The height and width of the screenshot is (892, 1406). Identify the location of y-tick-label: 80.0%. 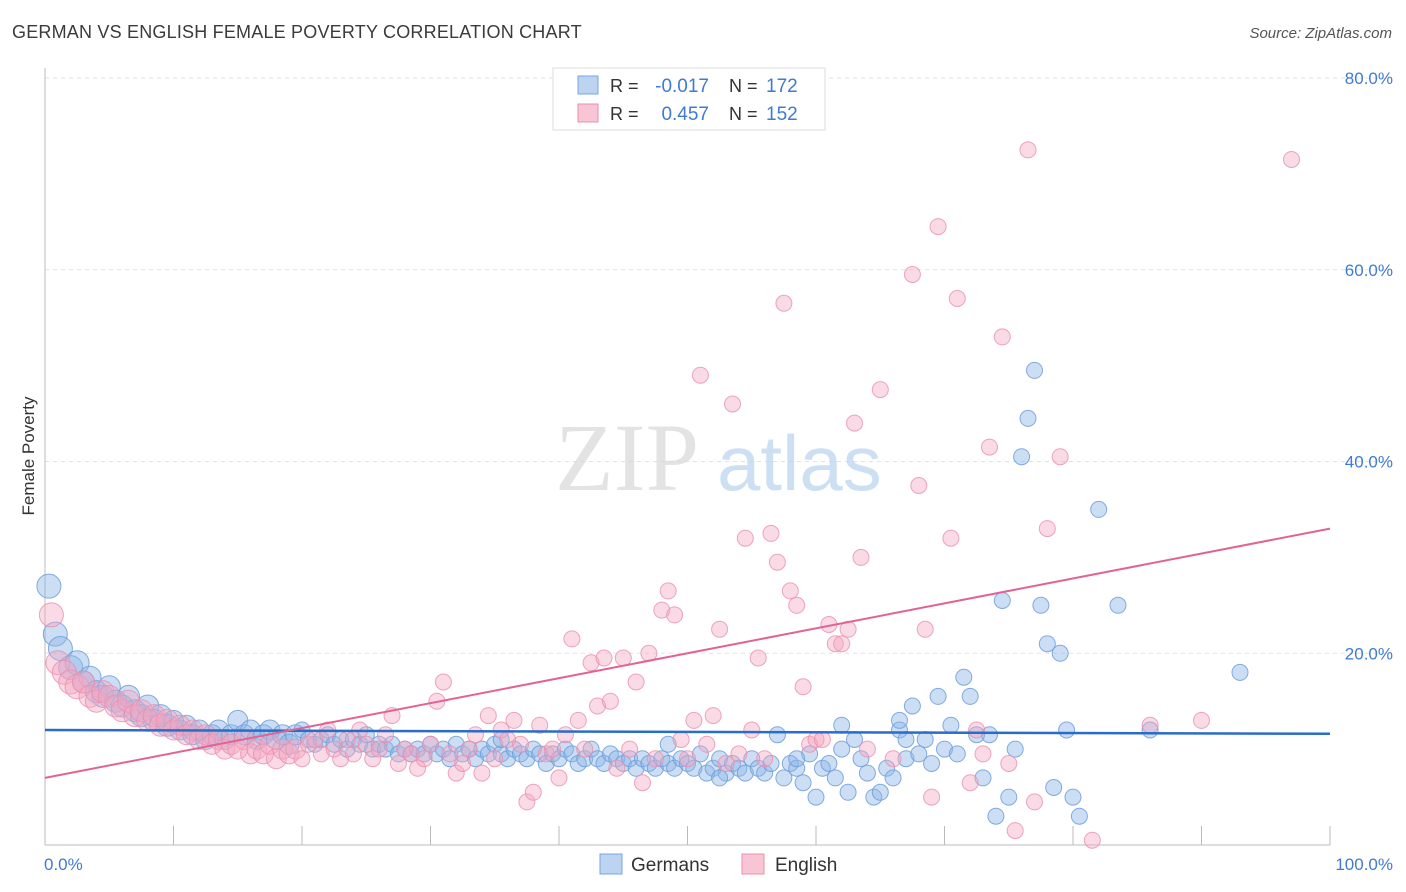
(1369, 78).